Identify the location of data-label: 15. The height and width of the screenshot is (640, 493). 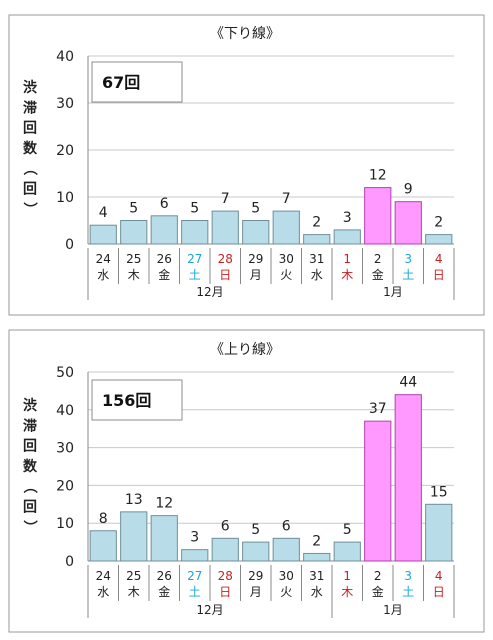
(439, 492).